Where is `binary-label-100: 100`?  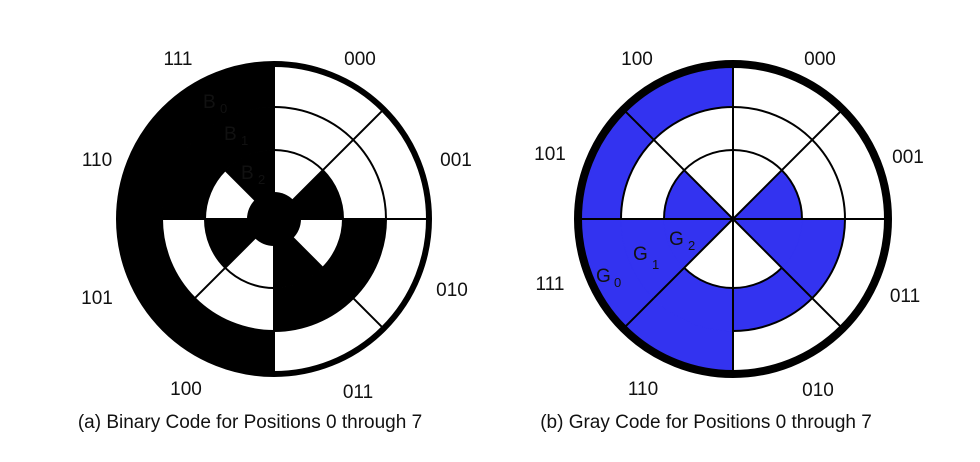
binary-label-100: 100 is located at coordinates (186, 389).